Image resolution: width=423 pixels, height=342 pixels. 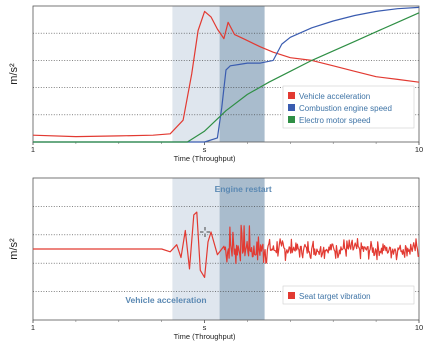 I want to click on shaded-band-dark, so click(x=242, y=74).